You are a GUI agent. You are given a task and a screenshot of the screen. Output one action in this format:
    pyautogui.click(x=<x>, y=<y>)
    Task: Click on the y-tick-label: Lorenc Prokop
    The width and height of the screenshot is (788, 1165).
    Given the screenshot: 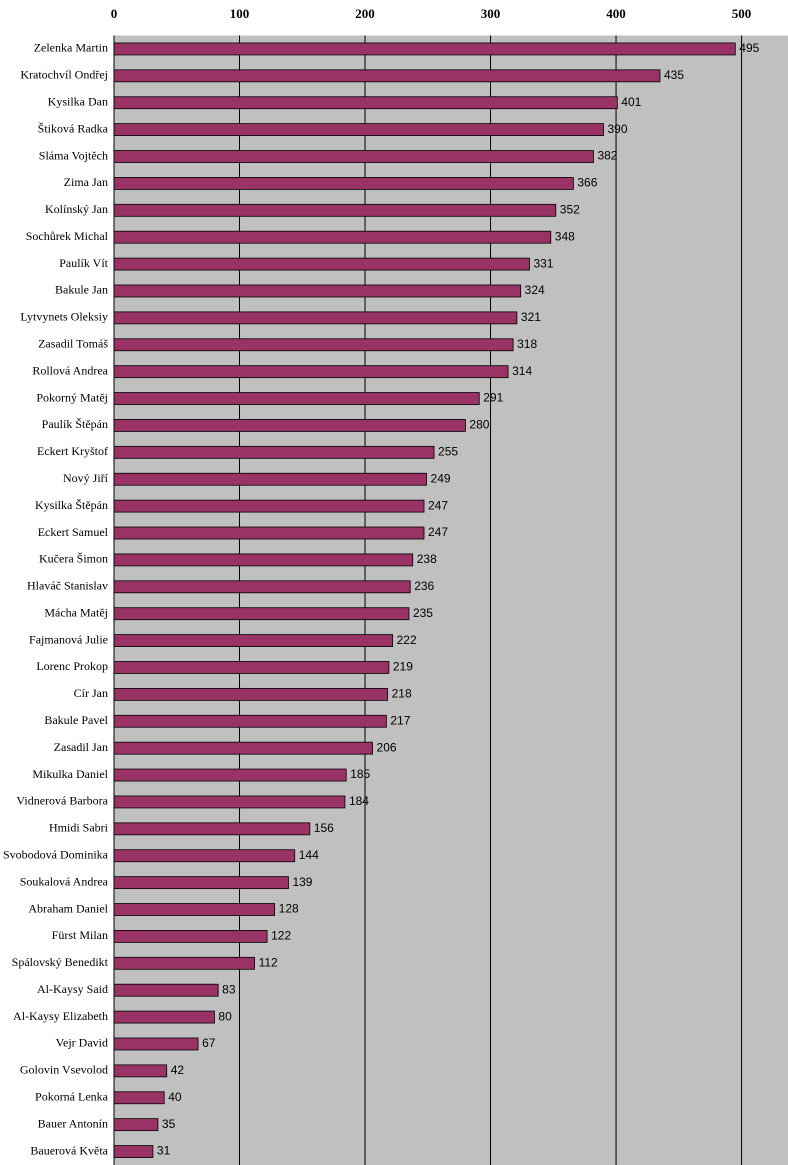 What is the action you would take?
    pyautogui.click(x=72, y=666)
    